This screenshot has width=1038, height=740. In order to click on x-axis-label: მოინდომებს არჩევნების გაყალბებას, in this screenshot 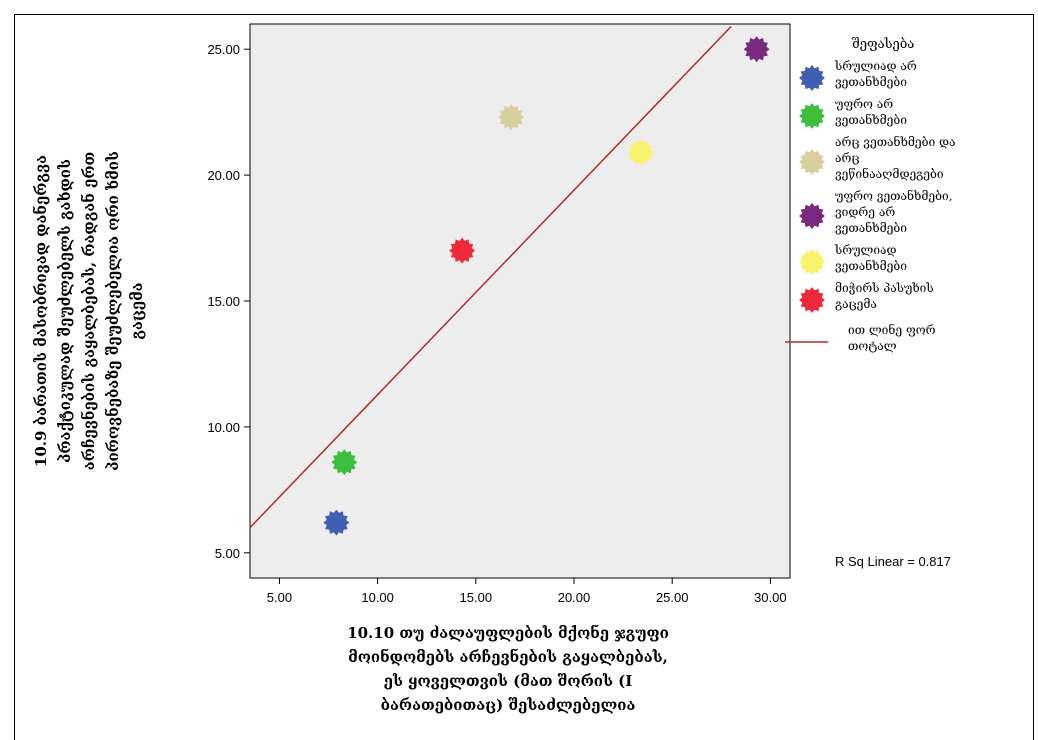, I will do `click(508, 657)`.